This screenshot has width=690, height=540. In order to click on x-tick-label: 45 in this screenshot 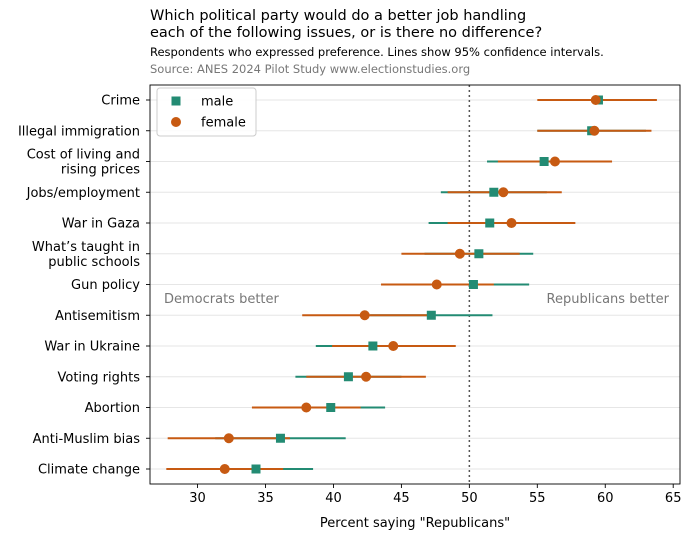, I will do `click(401, 498)`.